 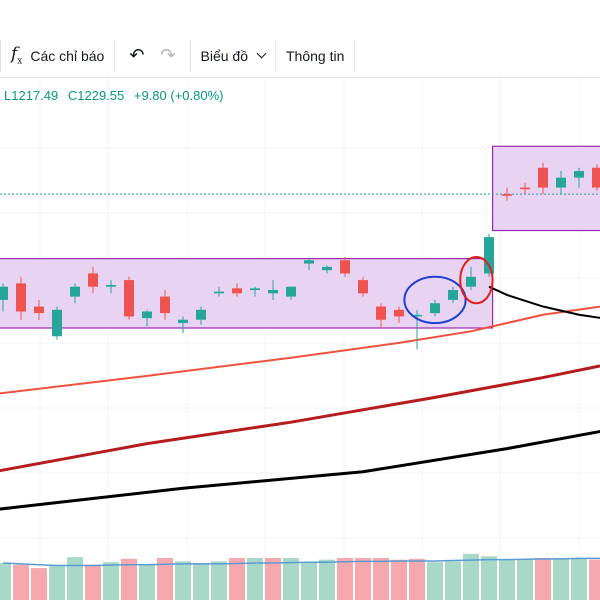 I want to click on chart-menu-label: Biểu đồ, so click(x=224, y=55).